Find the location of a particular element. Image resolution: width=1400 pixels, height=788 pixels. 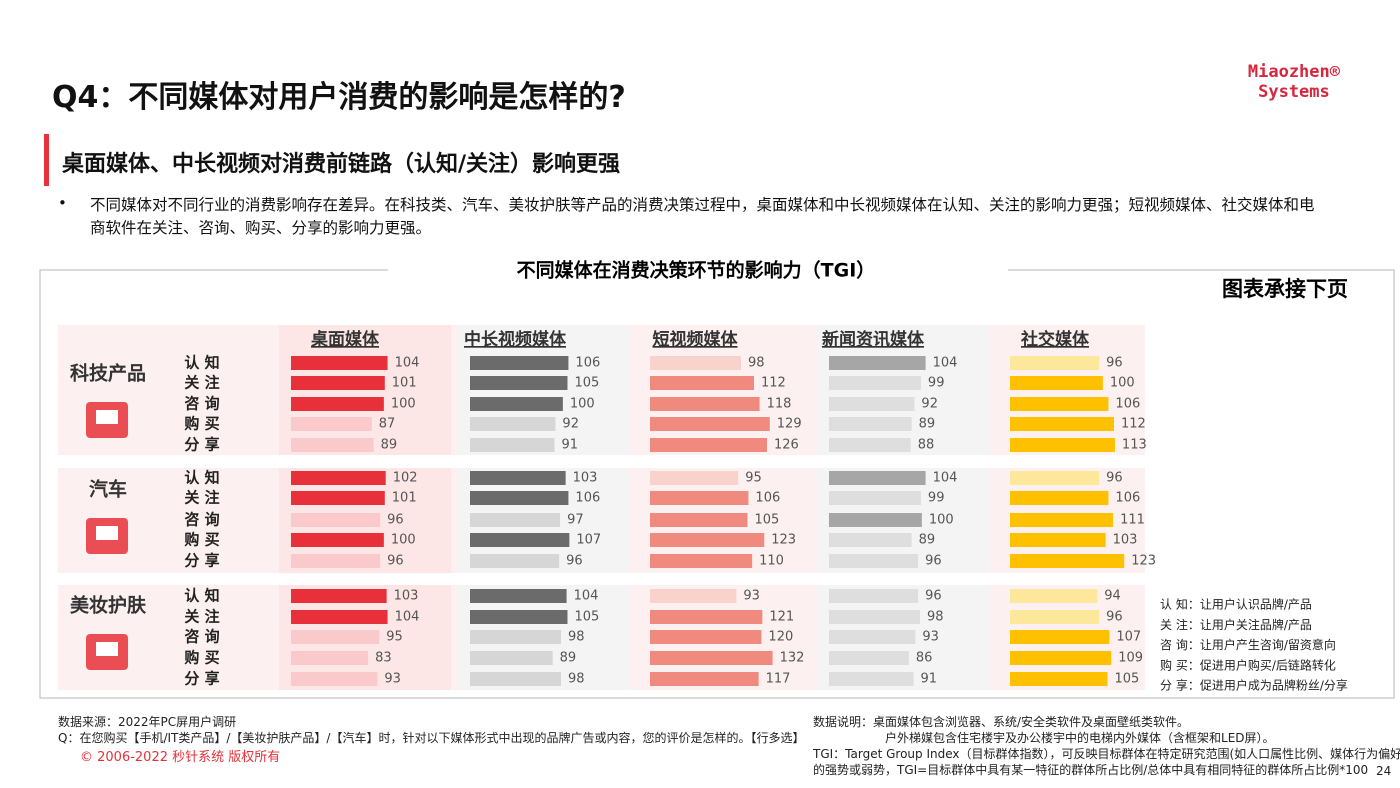

stage-label: 关 注 is located at coordinates (201, 617).